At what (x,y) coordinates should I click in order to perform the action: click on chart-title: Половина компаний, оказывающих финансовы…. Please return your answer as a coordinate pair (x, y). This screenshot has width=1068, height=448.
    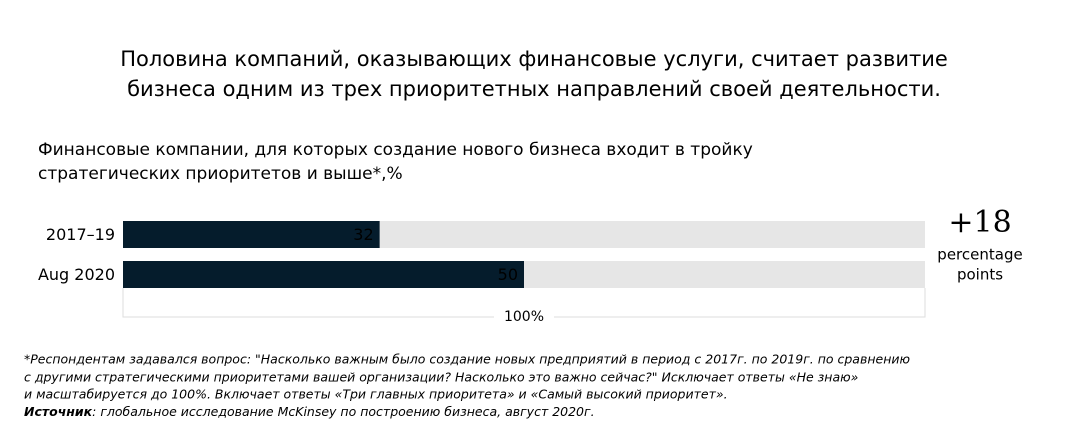
    Looking at the image, I should click on (534, 59).